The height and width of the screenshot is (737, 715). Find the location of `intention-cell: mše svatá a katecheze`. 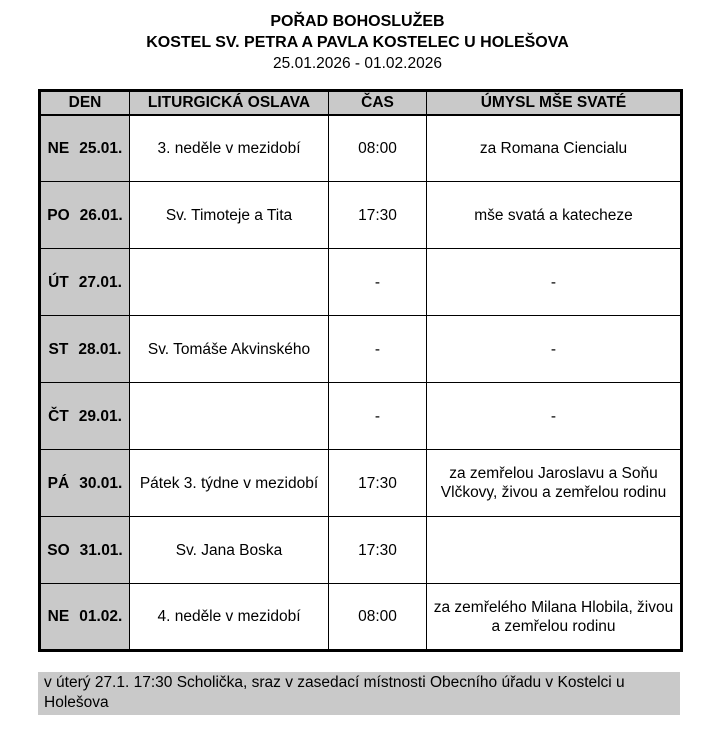

intention-cell: mše svatá a katecheze is located at coordinates (554, 215).